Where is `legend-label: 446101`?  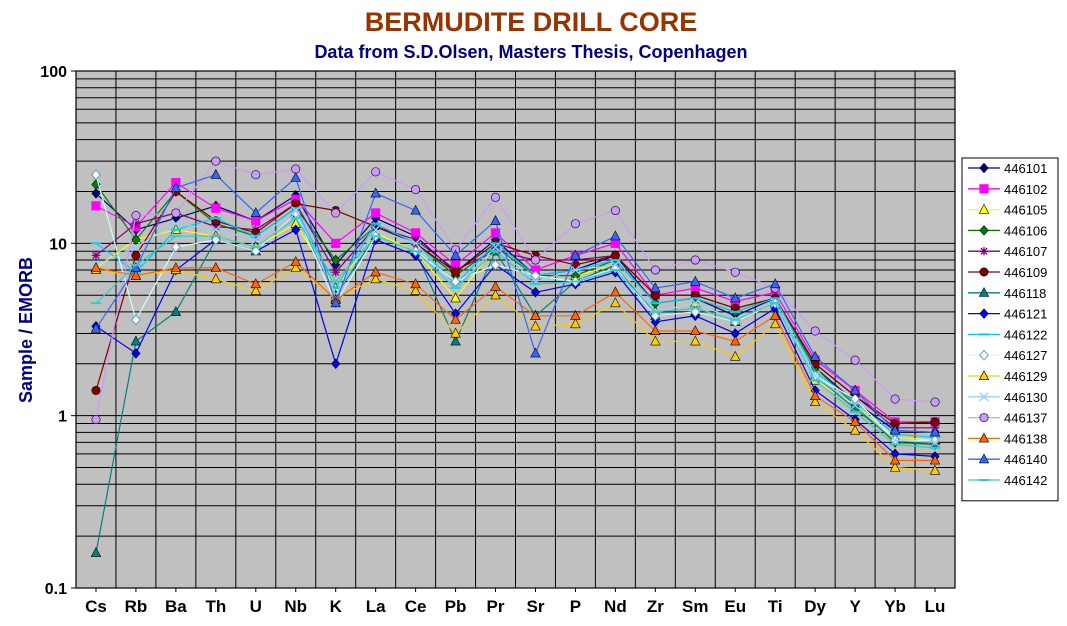 legend-label: 446101 is located at coordinates (1025, 168).